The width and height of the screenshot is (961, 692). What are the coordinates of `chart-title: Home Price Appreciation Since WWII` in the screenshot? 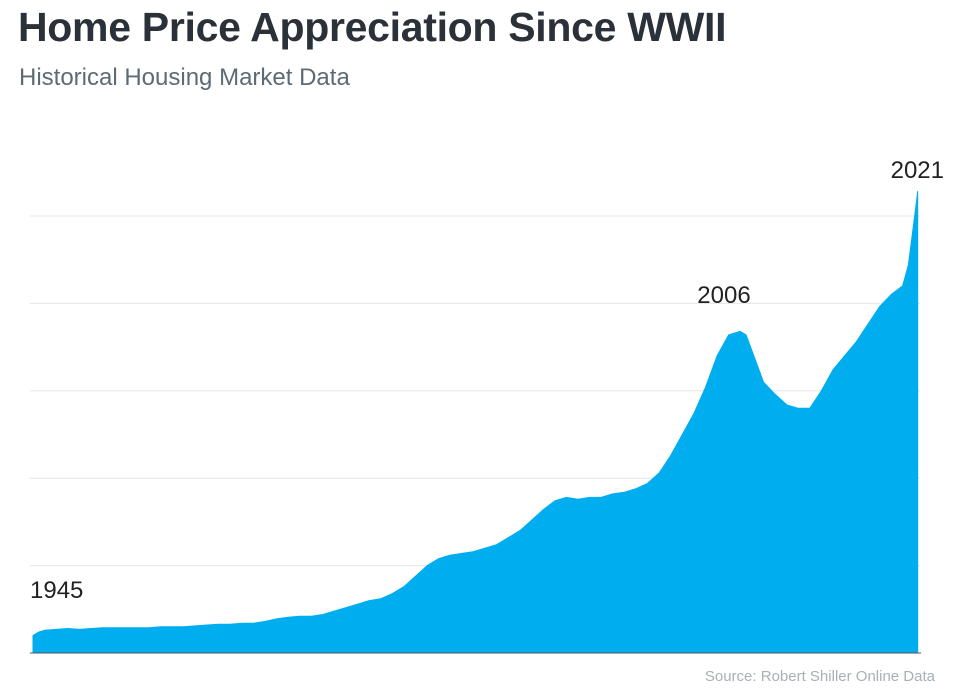 It's located at (372, 27).